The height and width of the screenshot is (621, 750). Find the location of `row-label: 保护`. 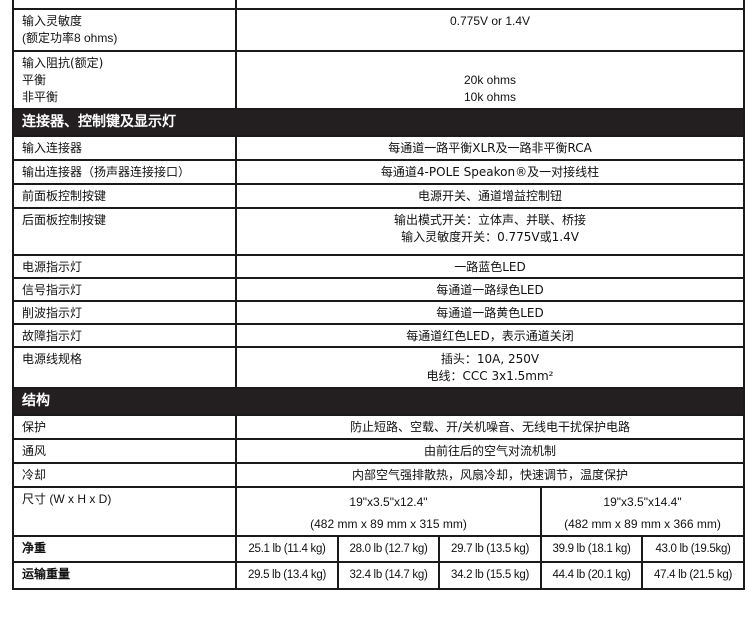

row-label: 保护 is located at coordinates (124, 427).